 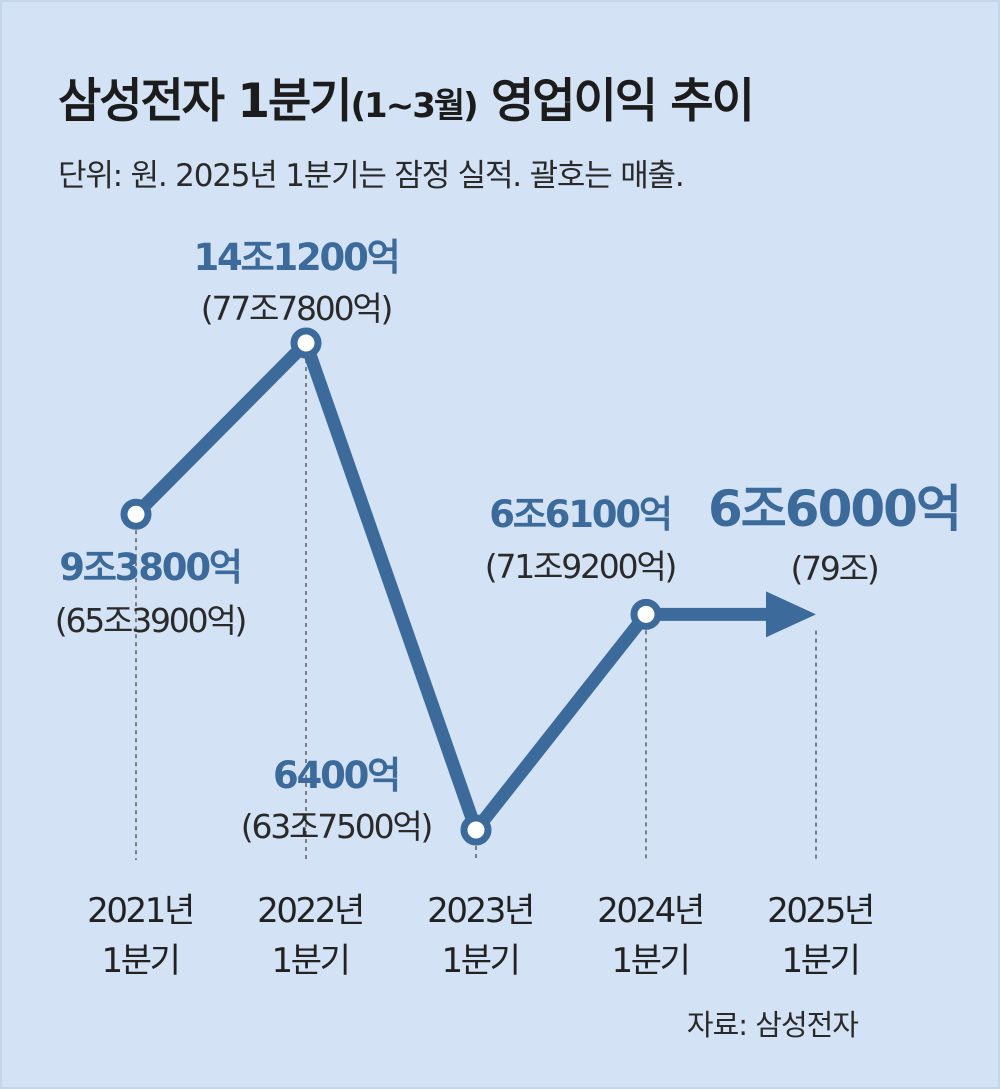 What do you see at coordinates (310, 911) in the screenshot?
I see `x-tick-label-year-2: 2022년` at bounding box center [310, 911].